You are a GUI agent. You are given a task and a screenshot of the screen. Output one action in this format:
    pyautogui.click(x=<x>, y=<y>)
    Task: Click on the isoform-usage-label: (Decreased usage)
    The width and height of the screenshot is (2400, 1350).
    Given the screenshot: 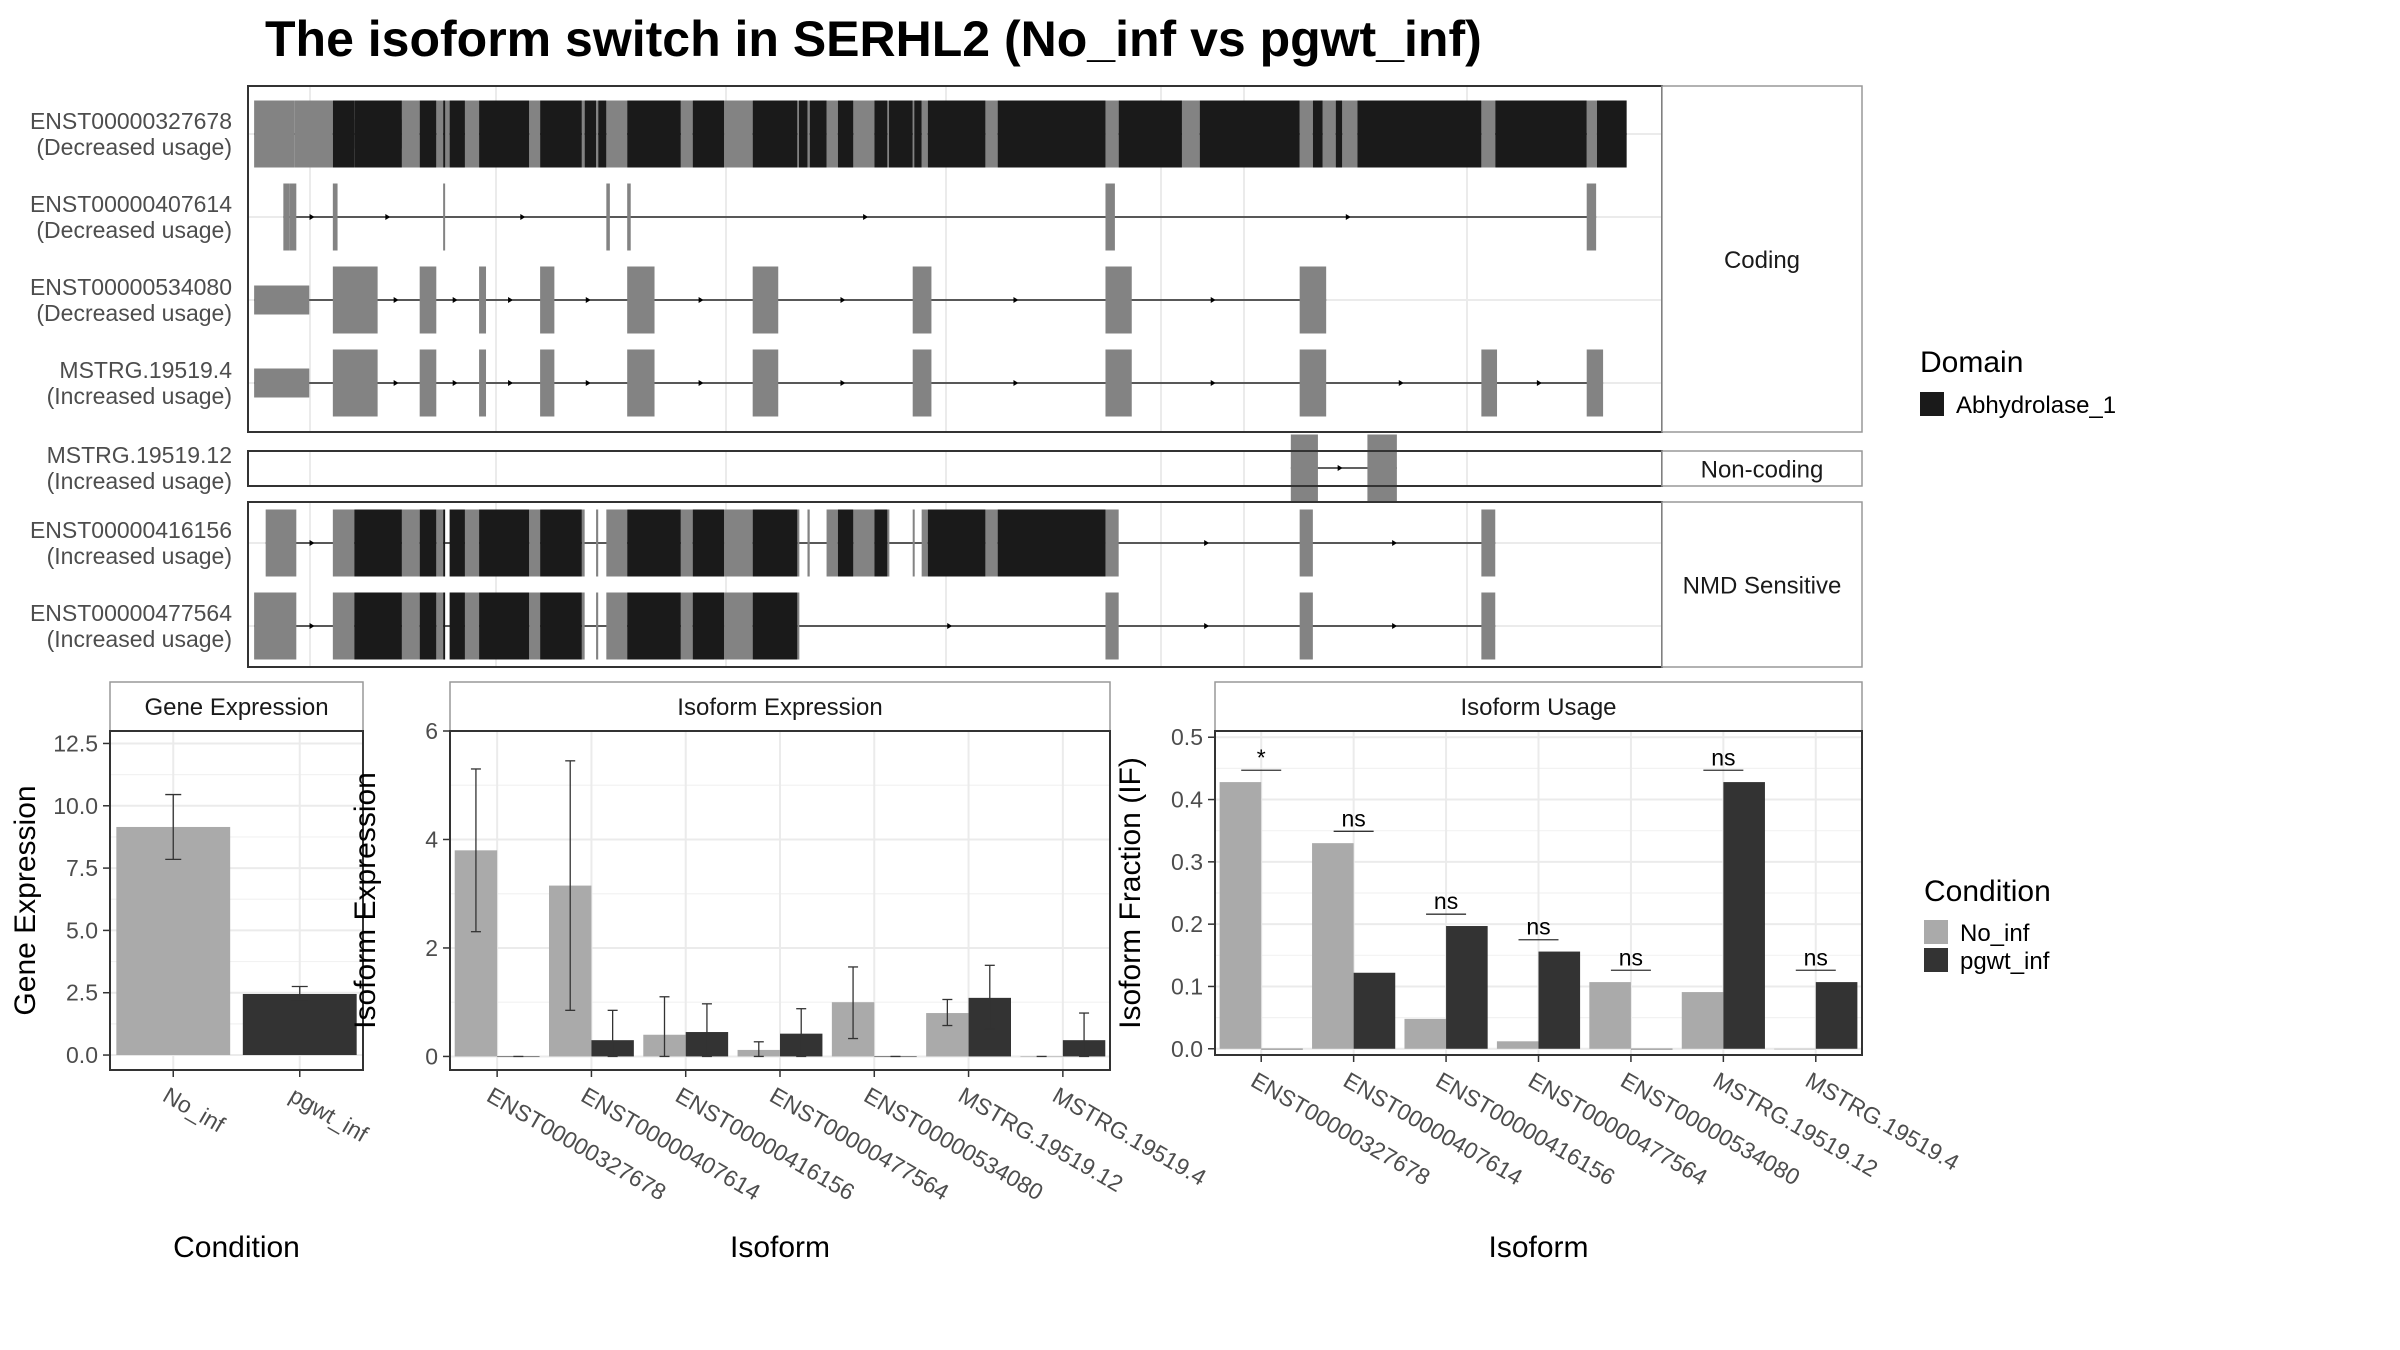 What is the action you would take?
    pyautogui.click(x=134, y=230)
    